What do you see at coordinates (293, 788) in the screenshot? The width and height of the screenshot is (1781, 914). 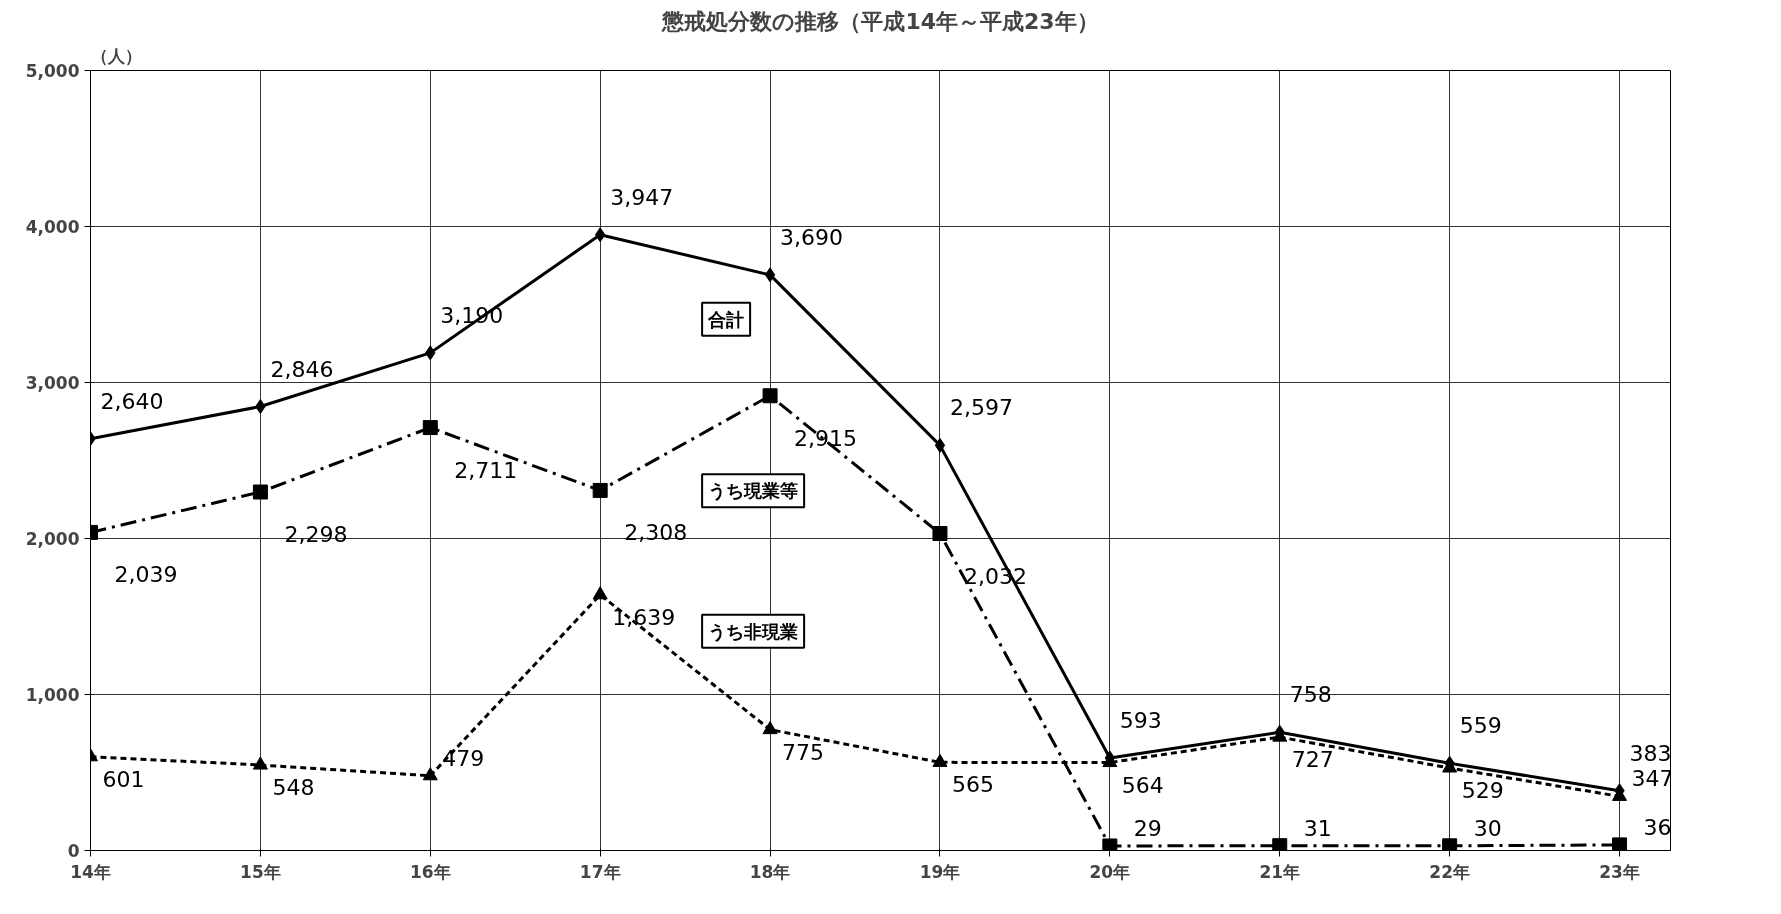 I see `data-label: 548` at bounding box center [293, 788].